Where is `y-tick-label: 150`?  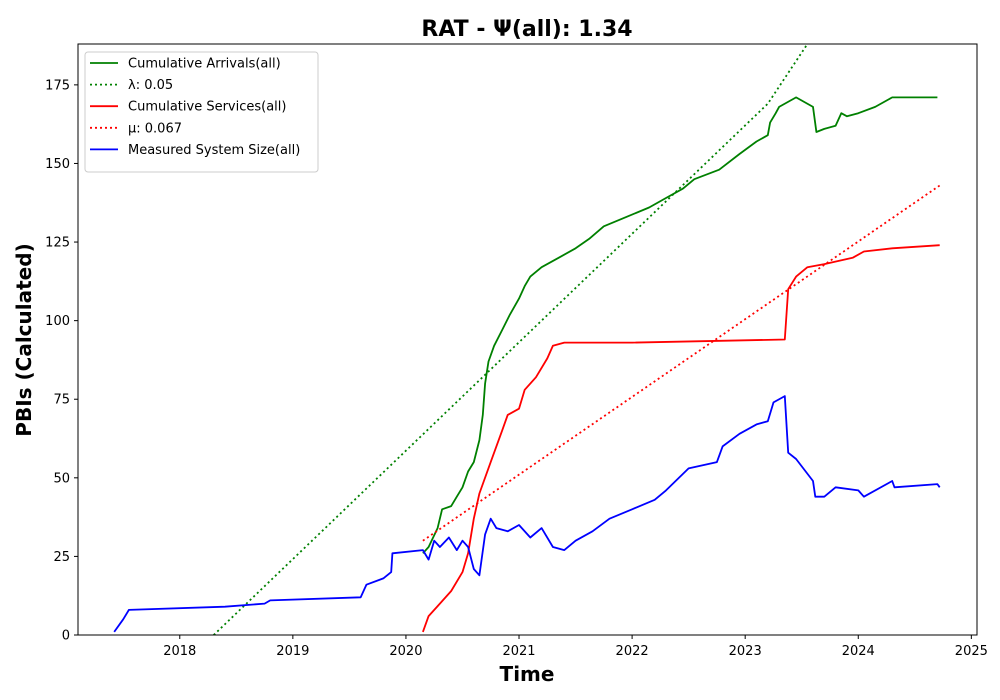
y-tick-label: 150 is located at coordinates (57, 164).